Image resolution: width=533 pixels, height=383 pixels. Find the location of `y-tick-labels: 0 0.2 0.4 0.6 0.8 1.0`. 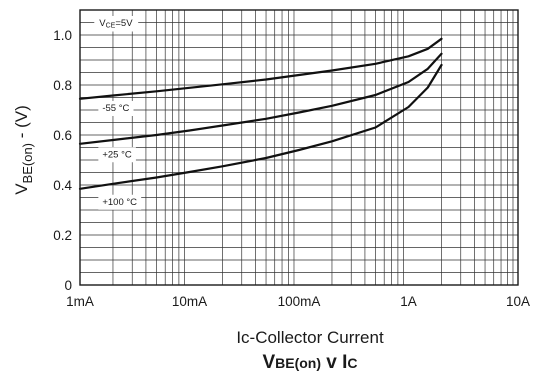

y-tick-labels: 0 0.2 0.4 0.6 0.8 1.0 is located at coordinates (62, 160).